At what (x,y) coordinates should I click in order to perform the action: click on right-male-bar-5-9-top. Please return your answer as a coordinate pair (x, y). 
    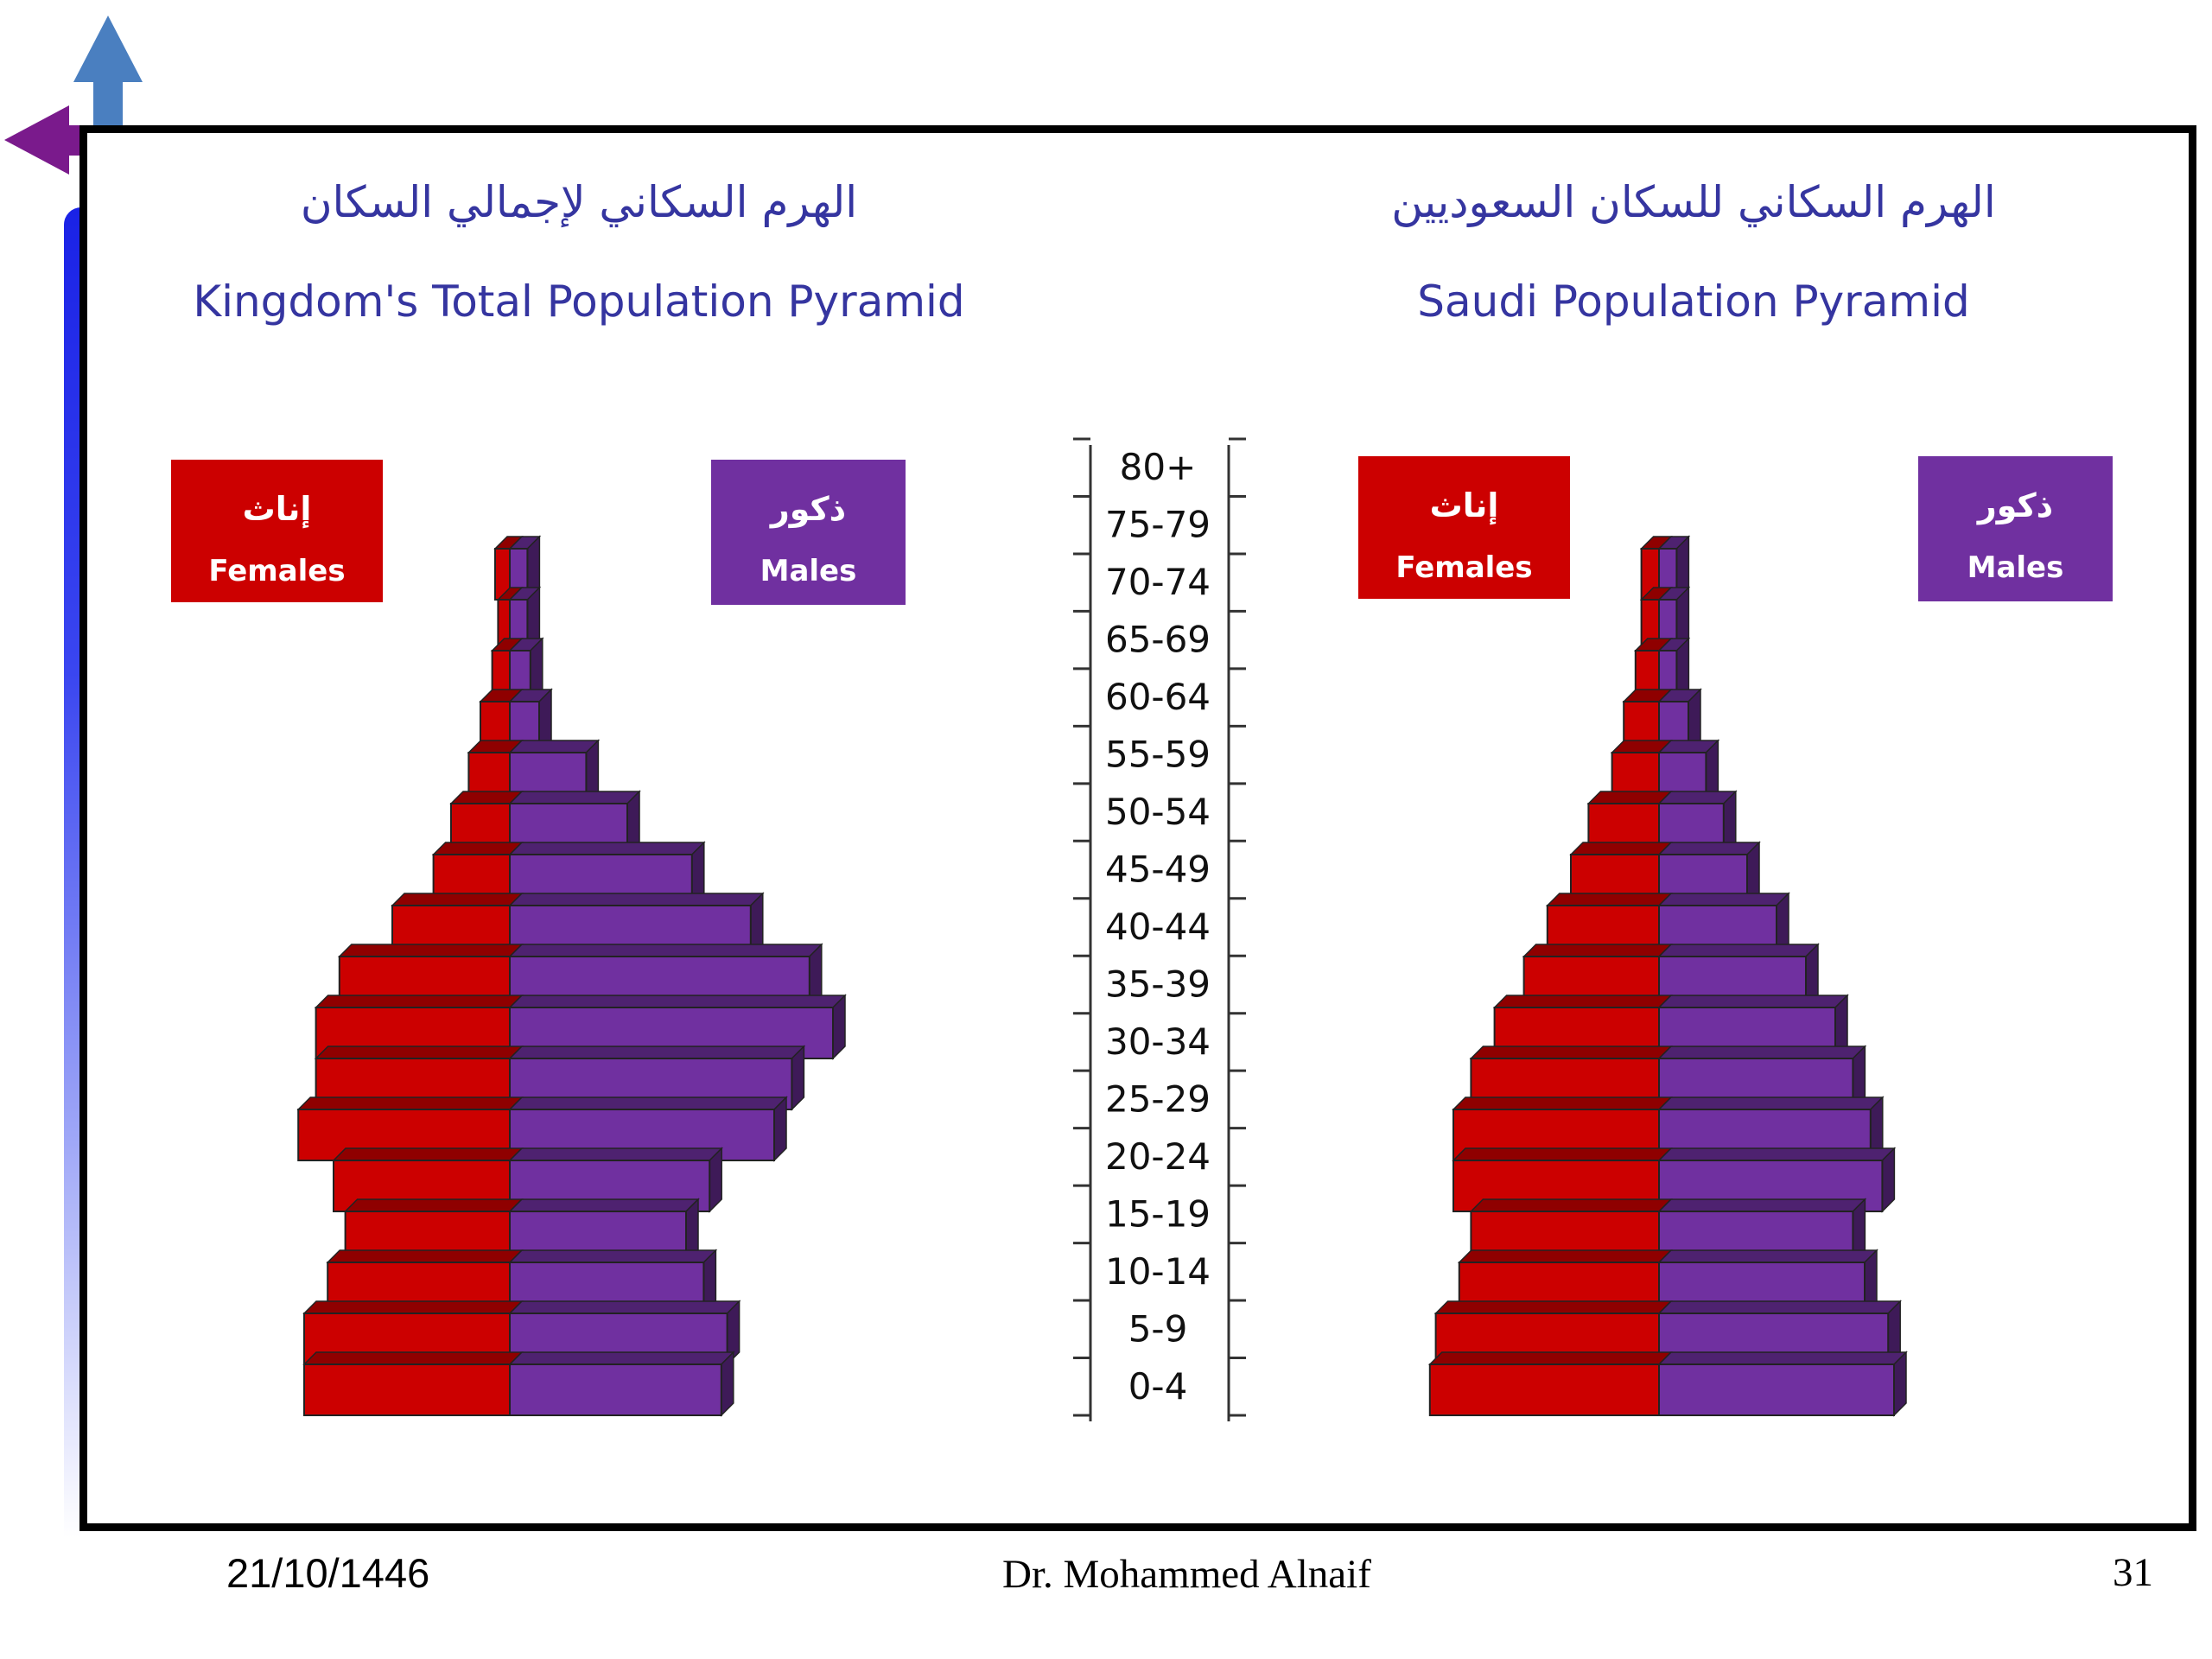
    Looking at the image, I should click on (1780, 1307).